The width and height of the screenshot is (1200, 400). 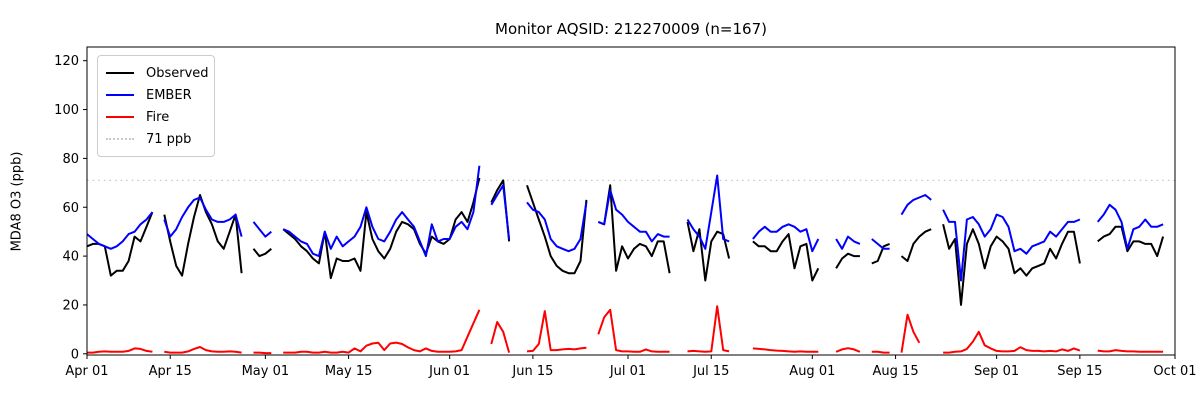 What do you see at coordinates (177, 73) in the screenshot?
I see `legend-label: Observed` at bounding box center [177, 73].